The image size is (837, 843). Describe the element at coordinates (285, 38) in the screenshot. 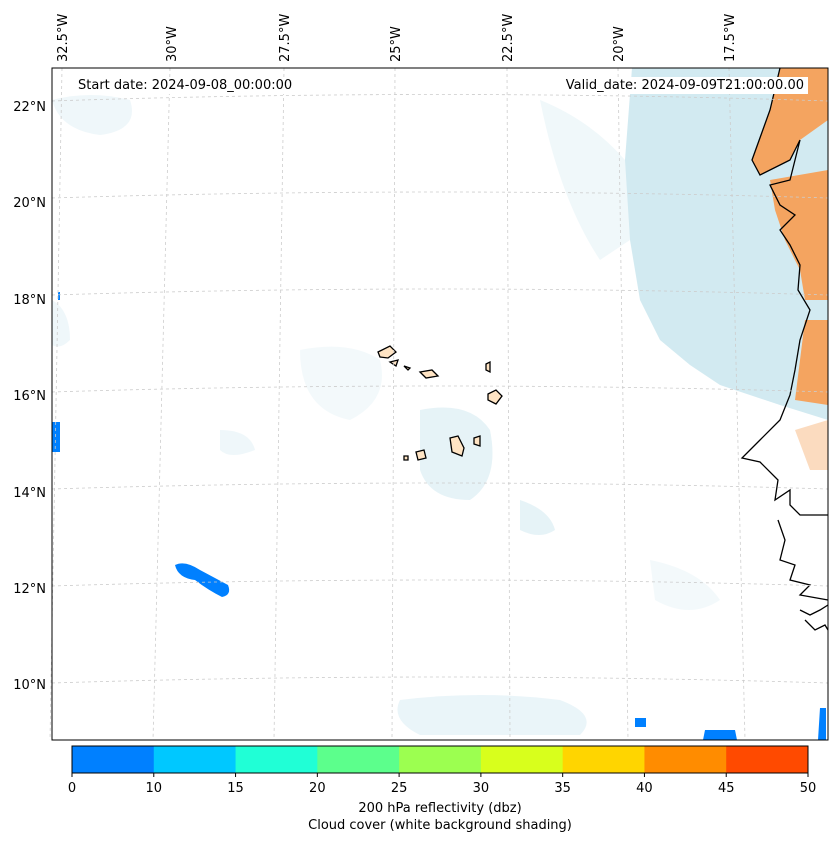

I see `lon-label: 27.5°W` at that location.